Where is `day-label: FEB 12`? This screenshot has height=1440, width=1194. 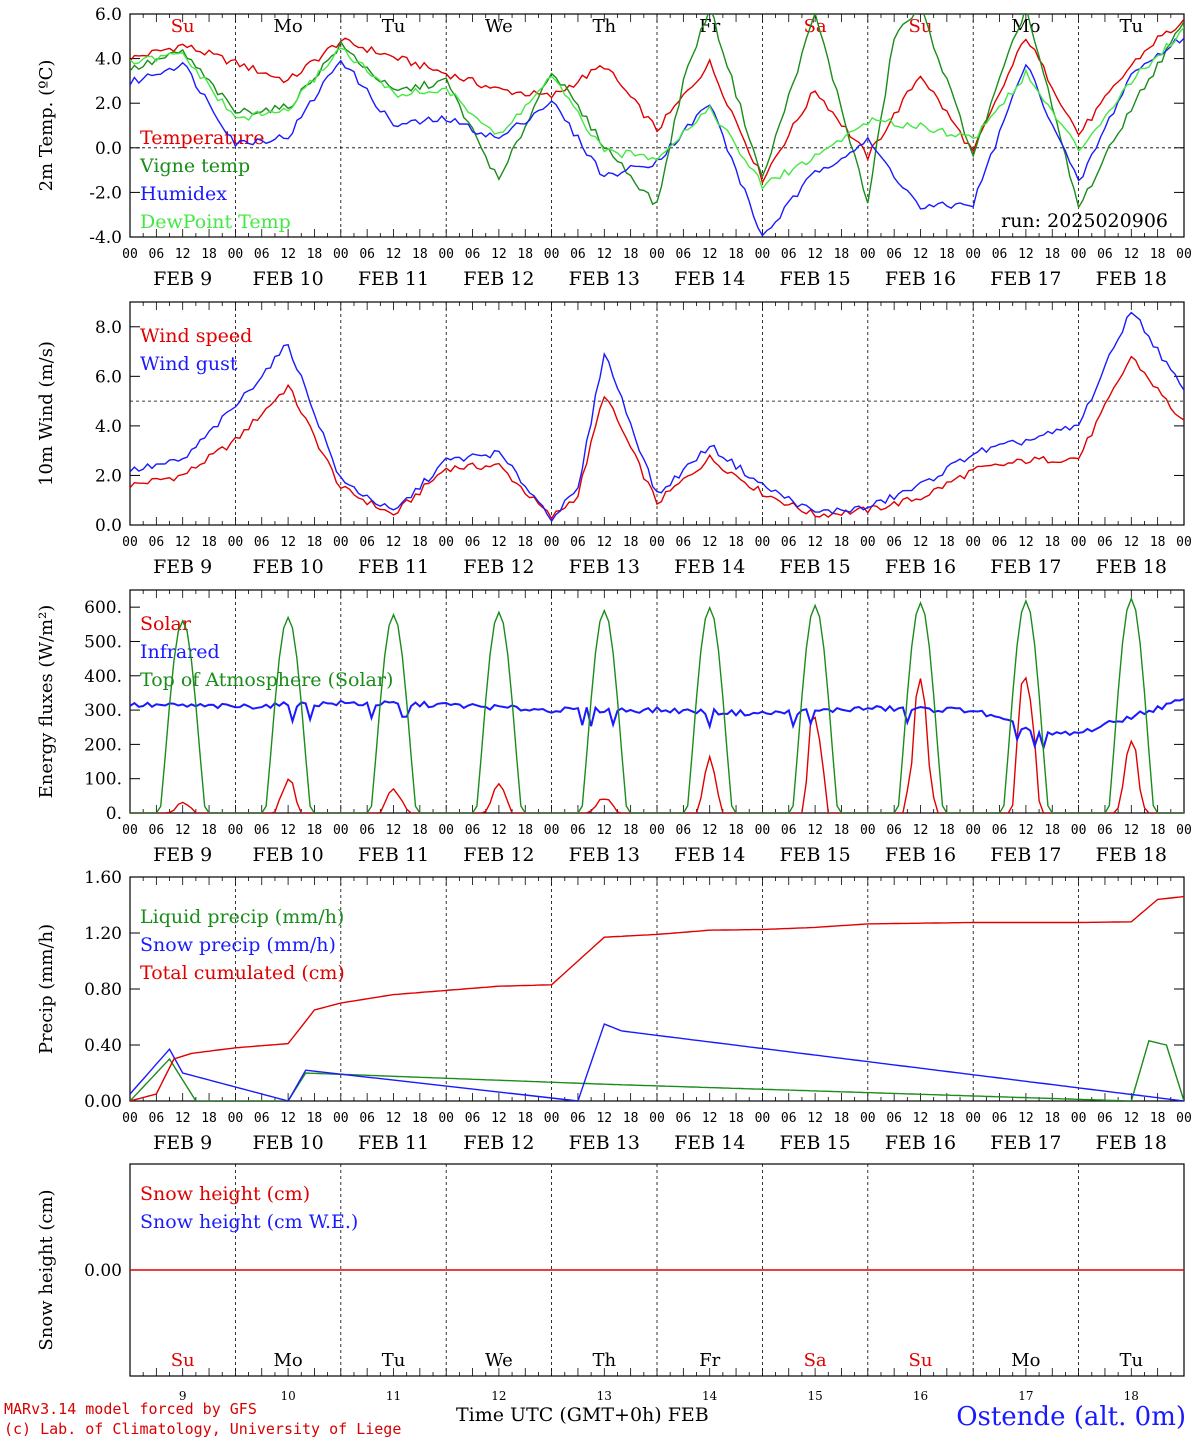
day-label: FEB 12 is located at coordinates (498, 567).